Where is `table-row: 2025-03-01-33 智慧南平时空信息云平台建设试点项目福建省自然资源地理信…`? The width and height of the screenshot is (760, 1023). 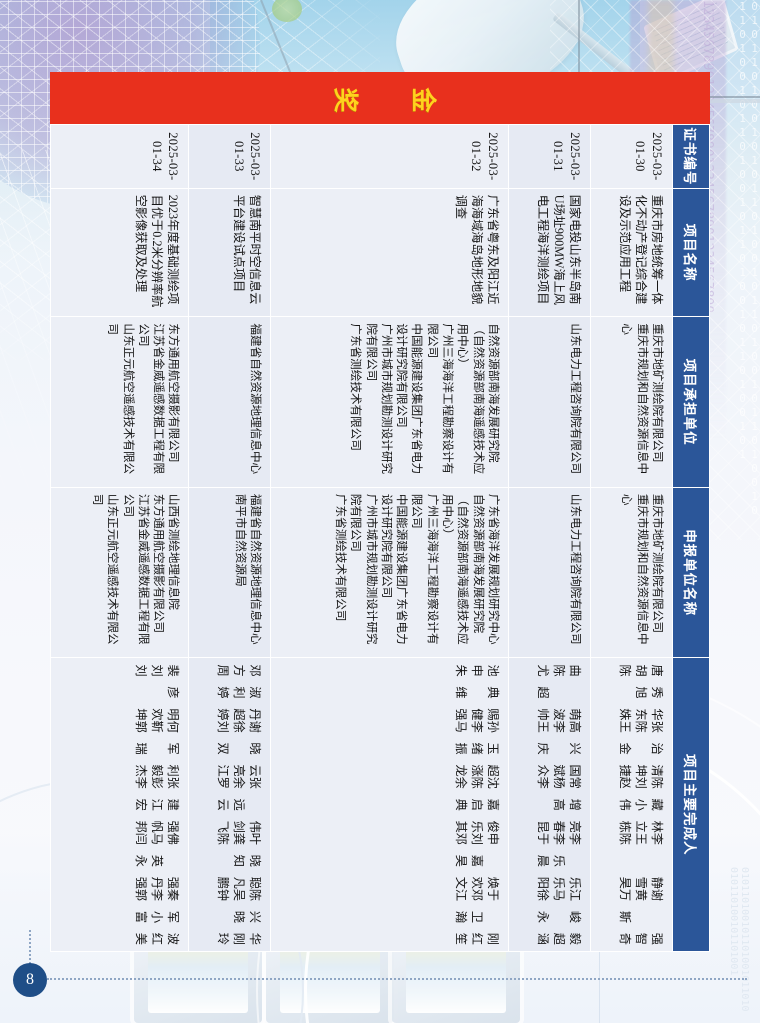 table-row: 2025-03-01-33 智慧南平时空信息云平台建设试点项目福建省自然资源地理信… is located at coordinates (229, 538).